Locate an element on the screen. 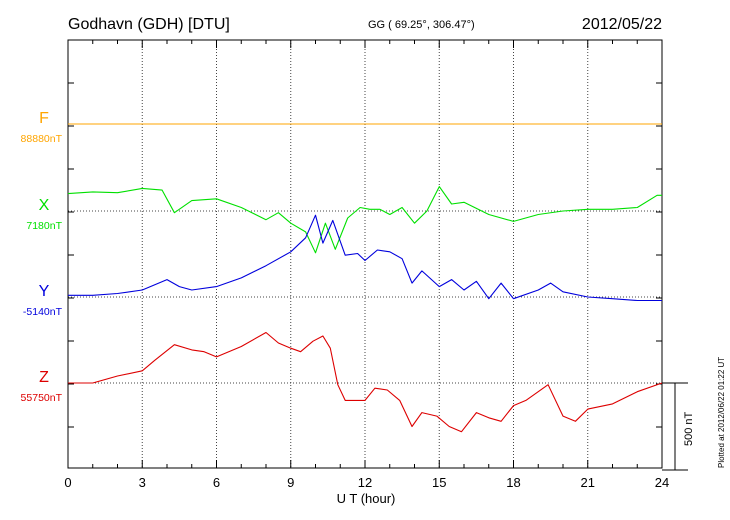  plotted-note: Plotted at 2012/06/22 01:22 UT is located at coordinates (721, 412).